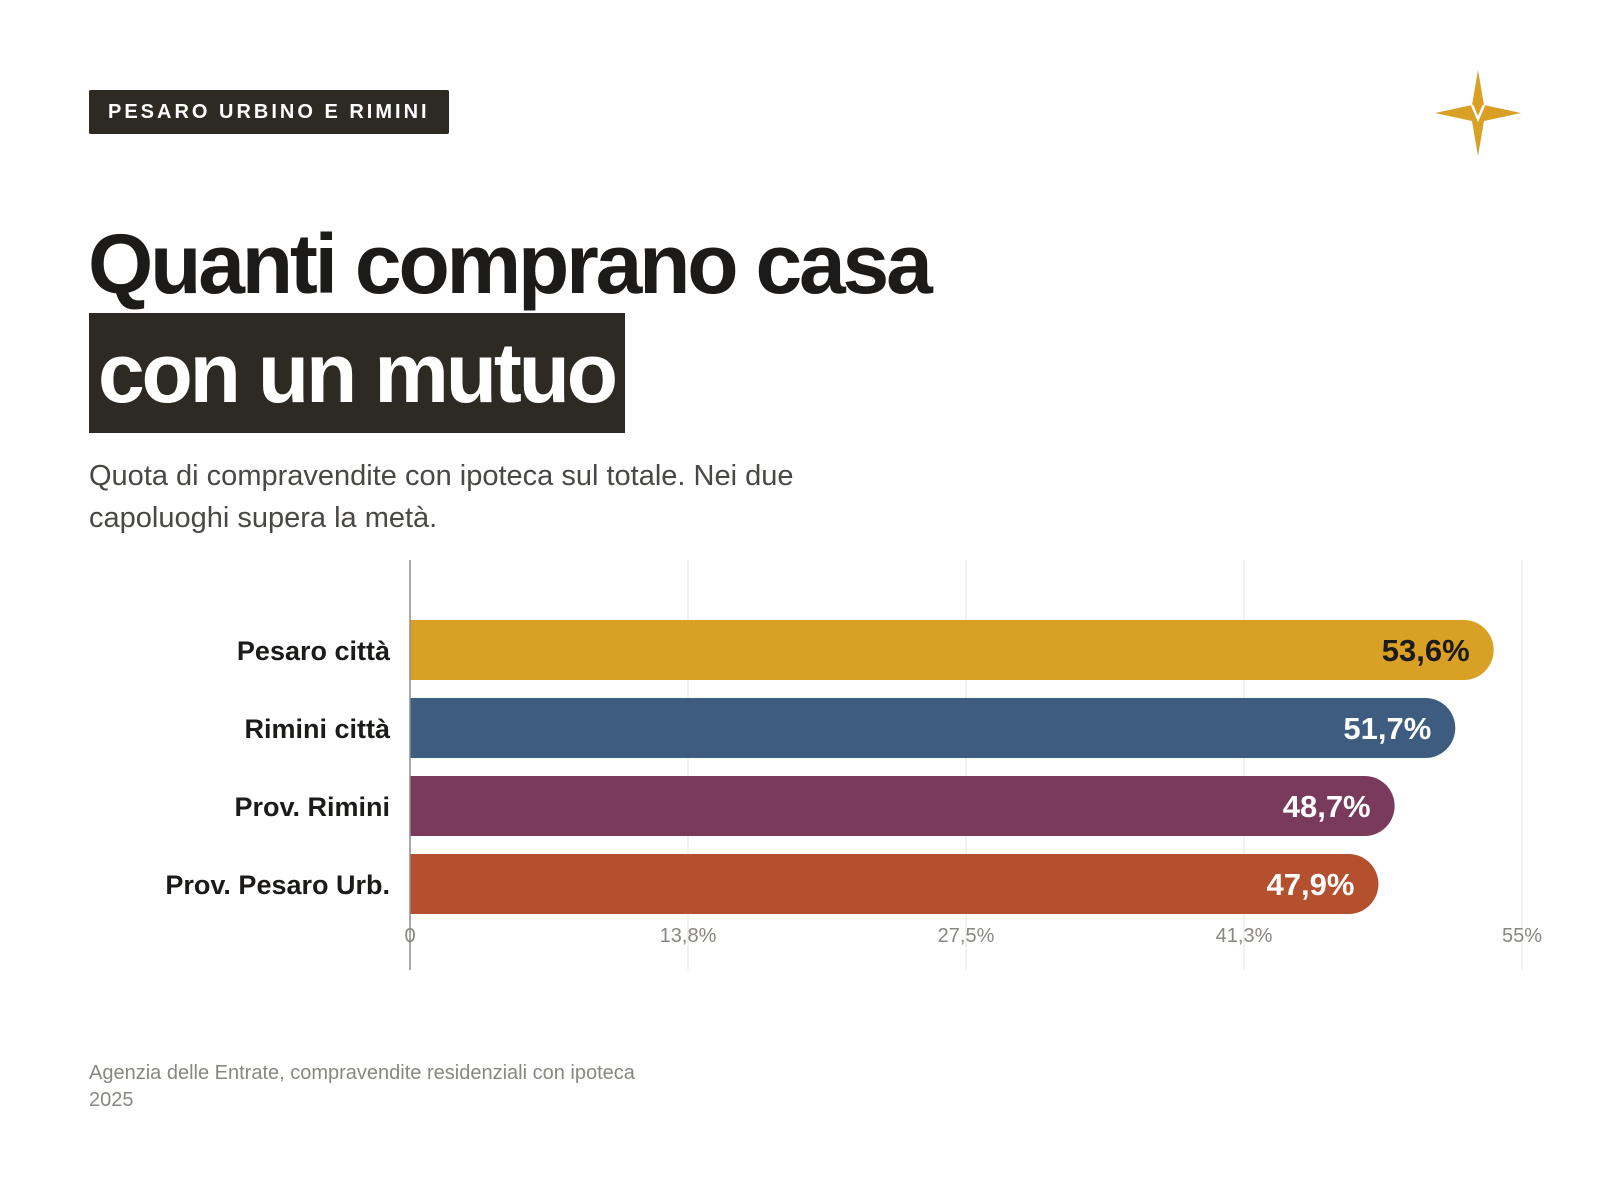 The width and height of the screenshot is (1600, 1200). Describe the element at coordinates (688, 936) in the screenshot. I see `x-tick-label: 13,8%` at that location.